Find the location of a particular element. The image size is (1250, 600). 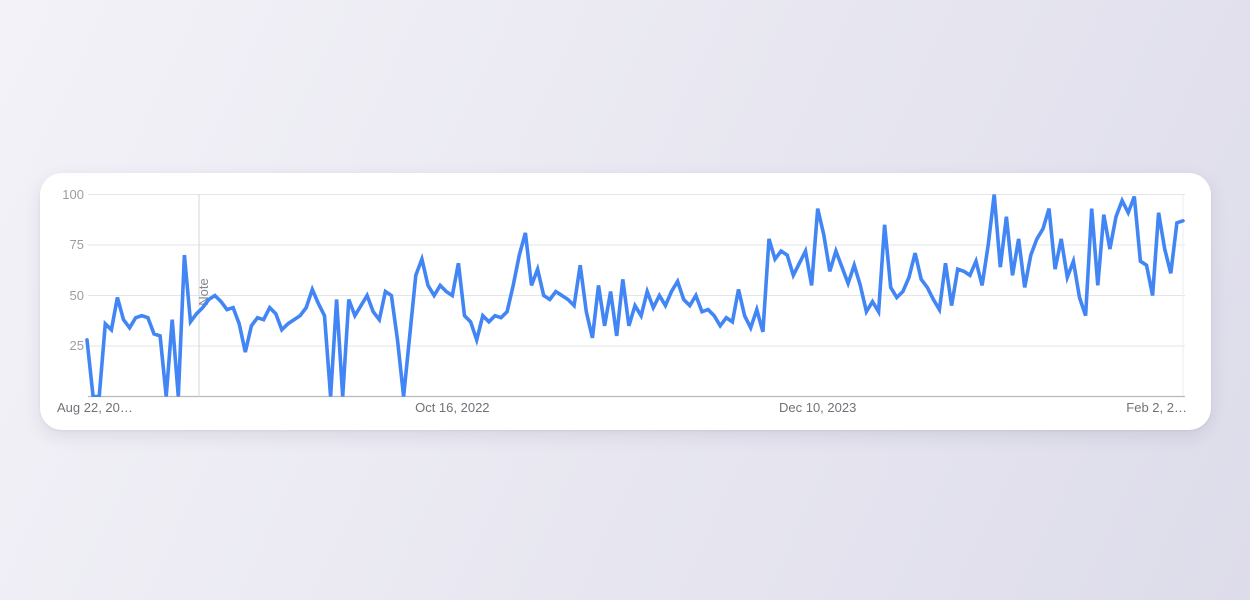

y-axis-label-25: 25 is located at coordinates (76, 345).